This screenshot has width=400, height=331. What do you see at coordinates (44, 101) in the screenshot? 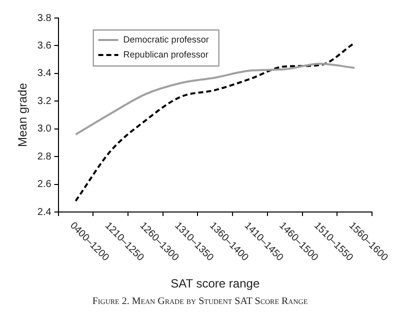
I see `y-tick-label: 3.2` at bounding box center [44, 101].